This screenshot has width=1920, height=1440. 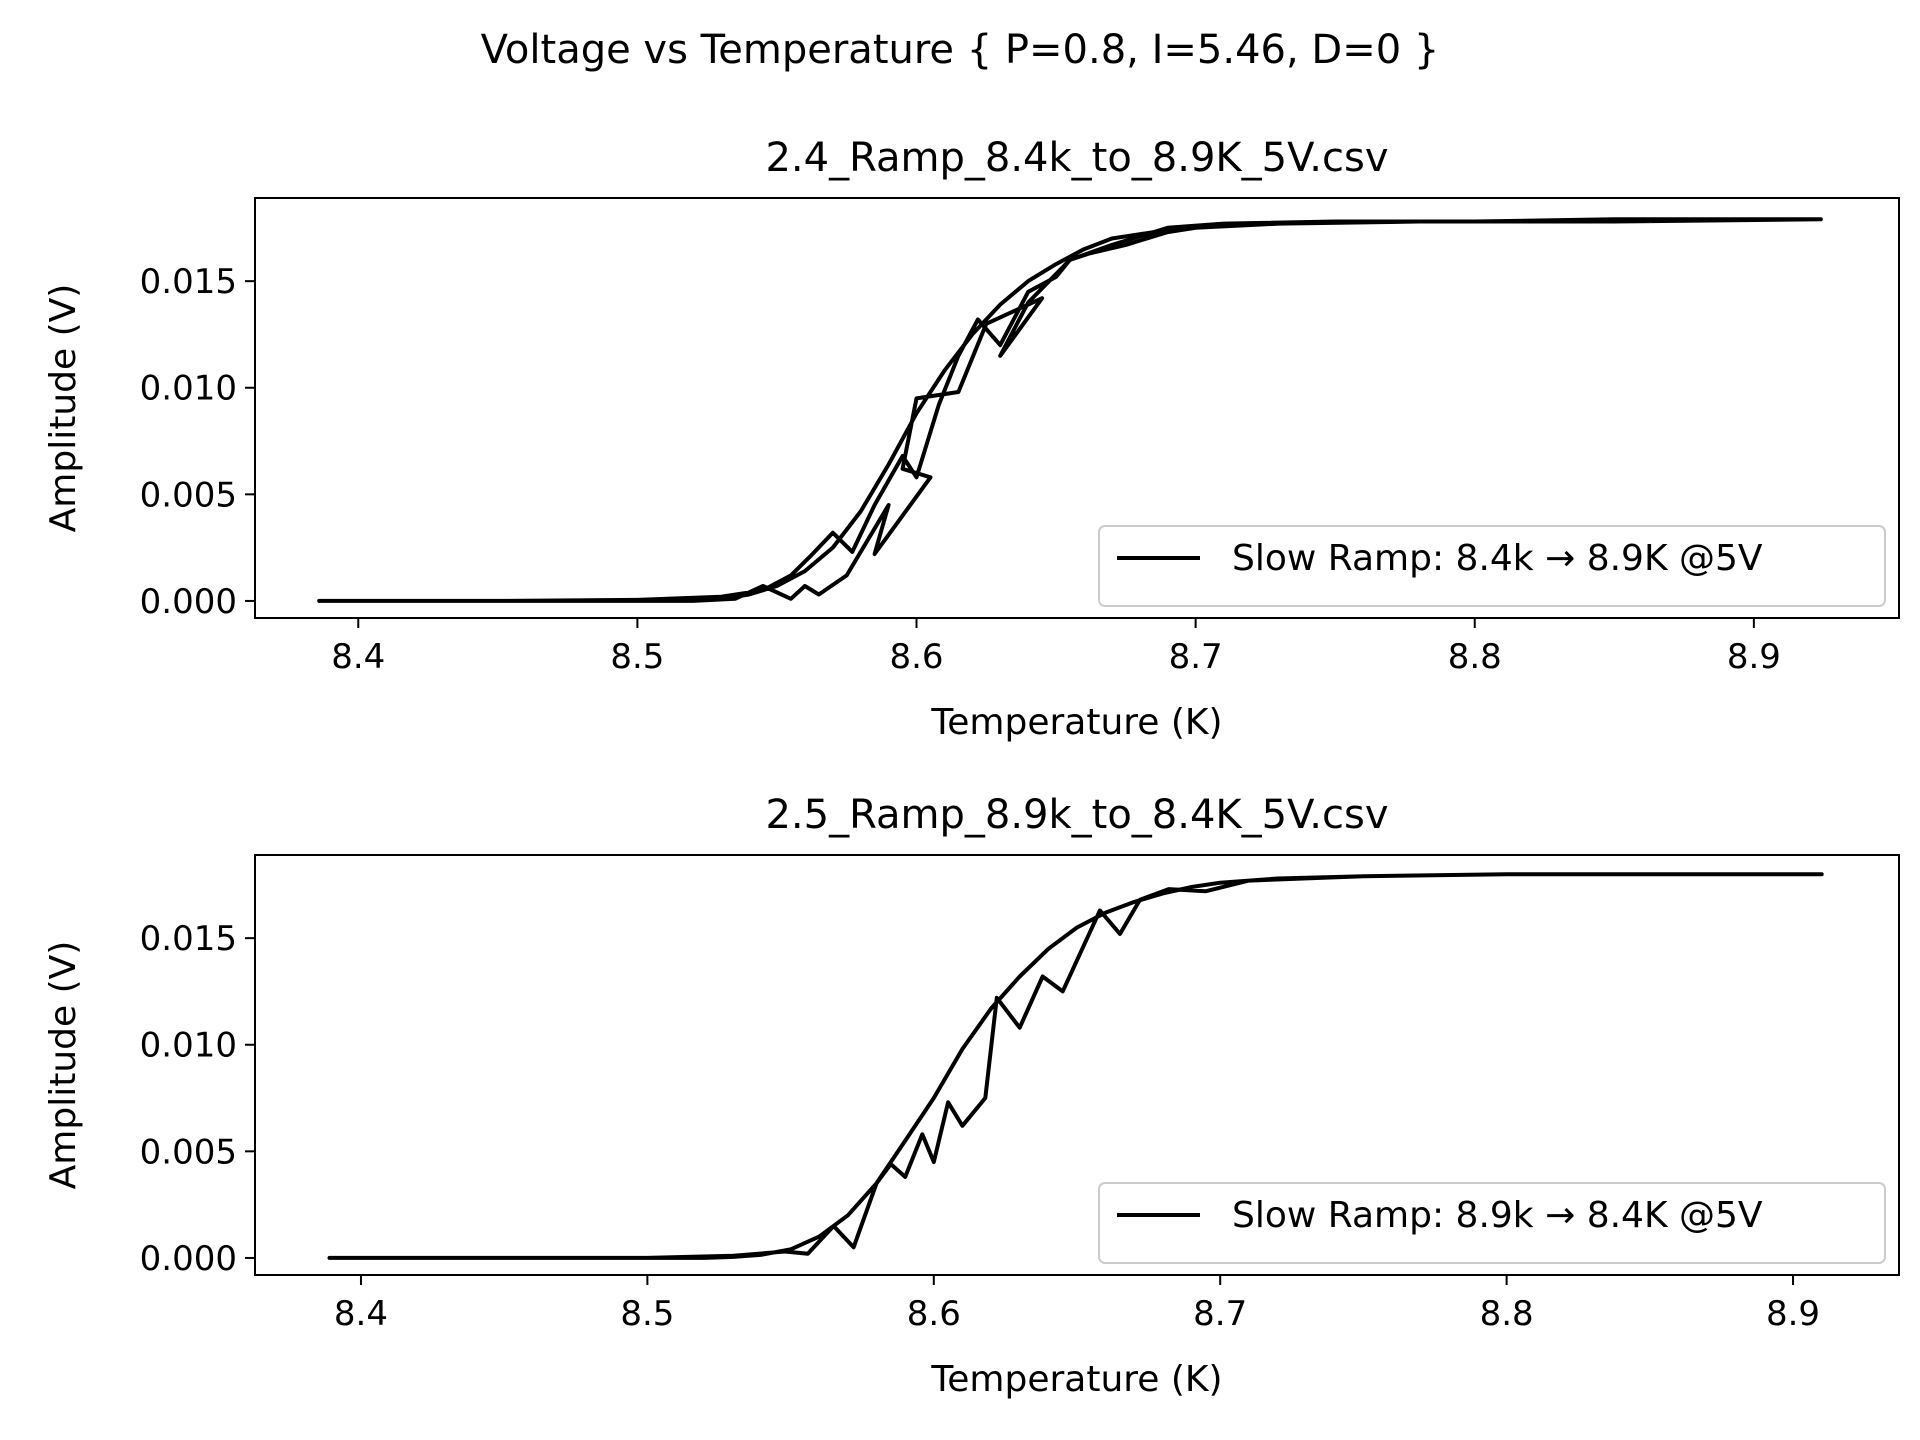 What do you see at coordinates (63, 408) in the screenshot?
I see `subplot-1-ylabel: Amplitude (V)` at bounding box center [63, 408].